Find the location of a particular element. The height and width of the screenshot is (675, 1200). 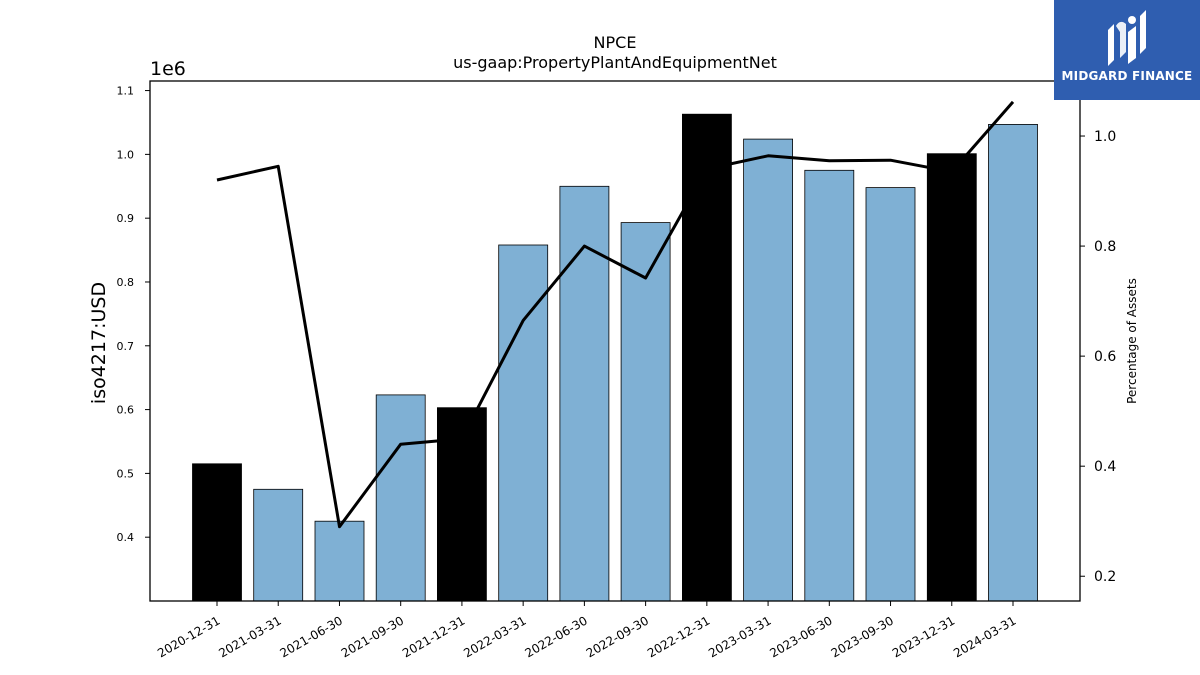

y2-axis-label: Percentage of Assets is located at coordinates (1132, 341).